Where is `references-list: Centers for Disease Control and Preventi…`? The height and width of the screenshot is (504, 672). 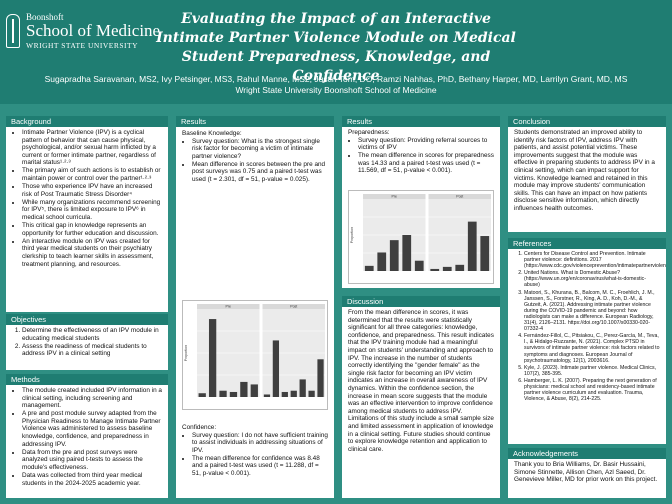 references-list: Centers for Disease Control and Preventi… is located at coordinates (590, 326).